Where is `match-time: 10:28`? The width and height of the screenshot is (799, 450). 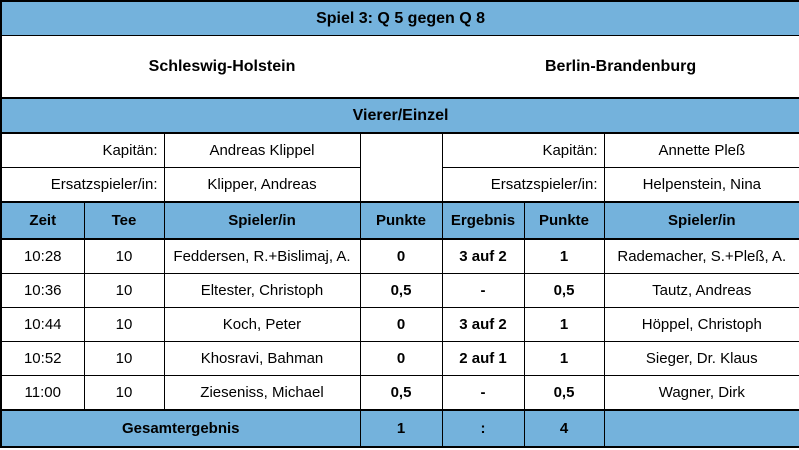 match-time: 10:28 is located at coordinates (42, 256).